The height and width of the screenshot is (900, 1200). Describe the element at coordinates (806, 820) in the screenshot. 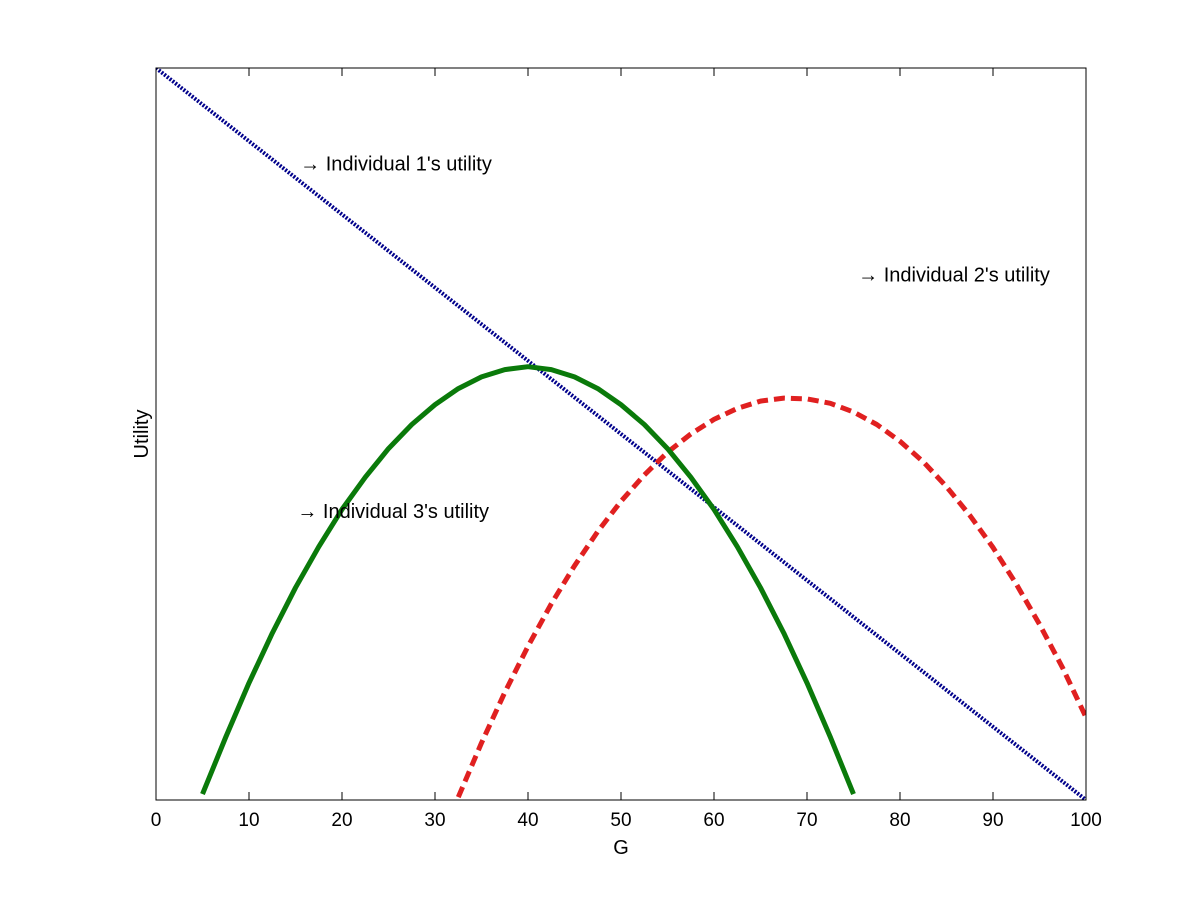

I see `x-tick-label: 70` at that location.